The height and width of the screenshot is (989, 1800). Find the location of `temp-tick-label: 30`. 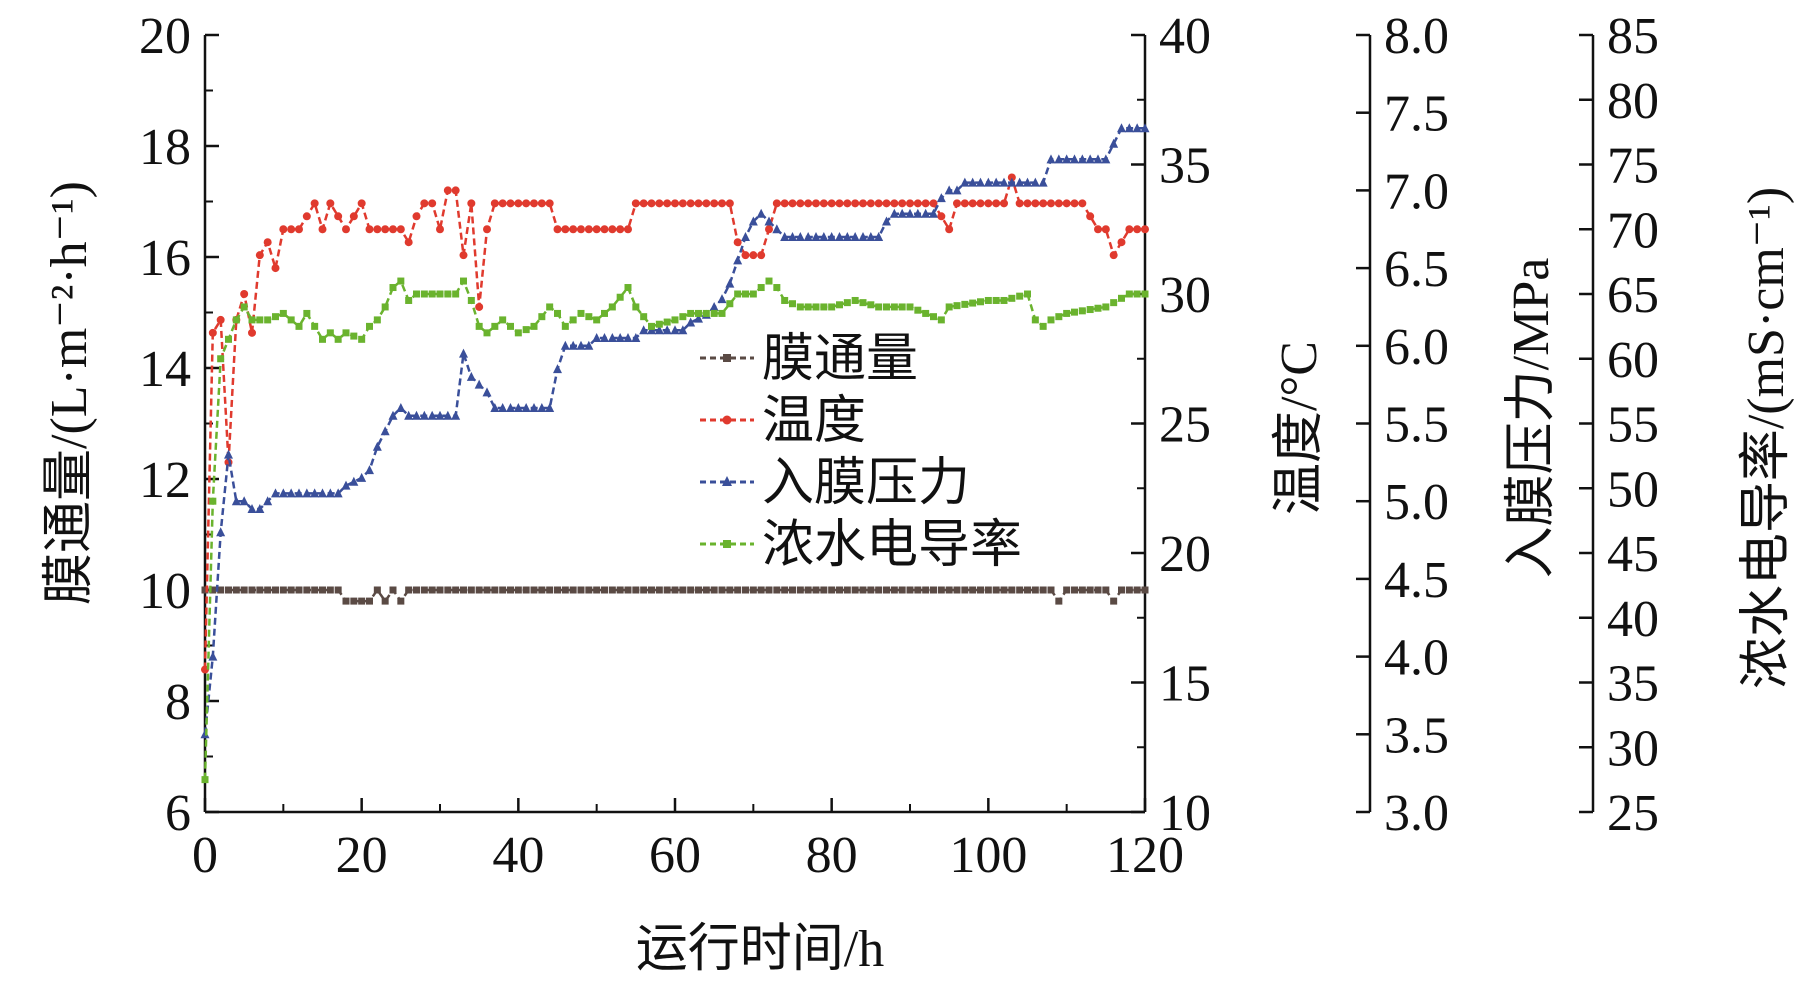

temp-tick-label: 30 is located at coordinates (1185, 295).